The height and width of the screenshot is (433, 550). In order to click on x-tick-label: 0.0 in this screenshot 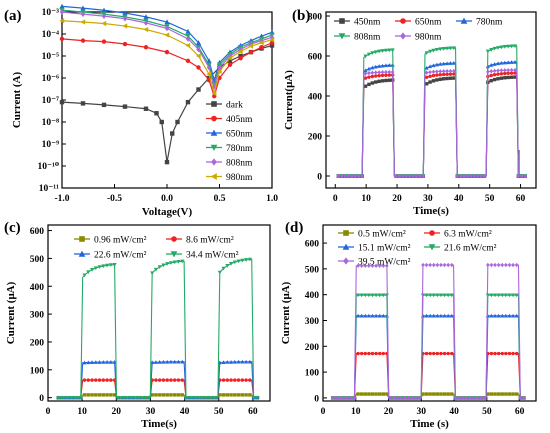, I will do `click(167, 199)`.